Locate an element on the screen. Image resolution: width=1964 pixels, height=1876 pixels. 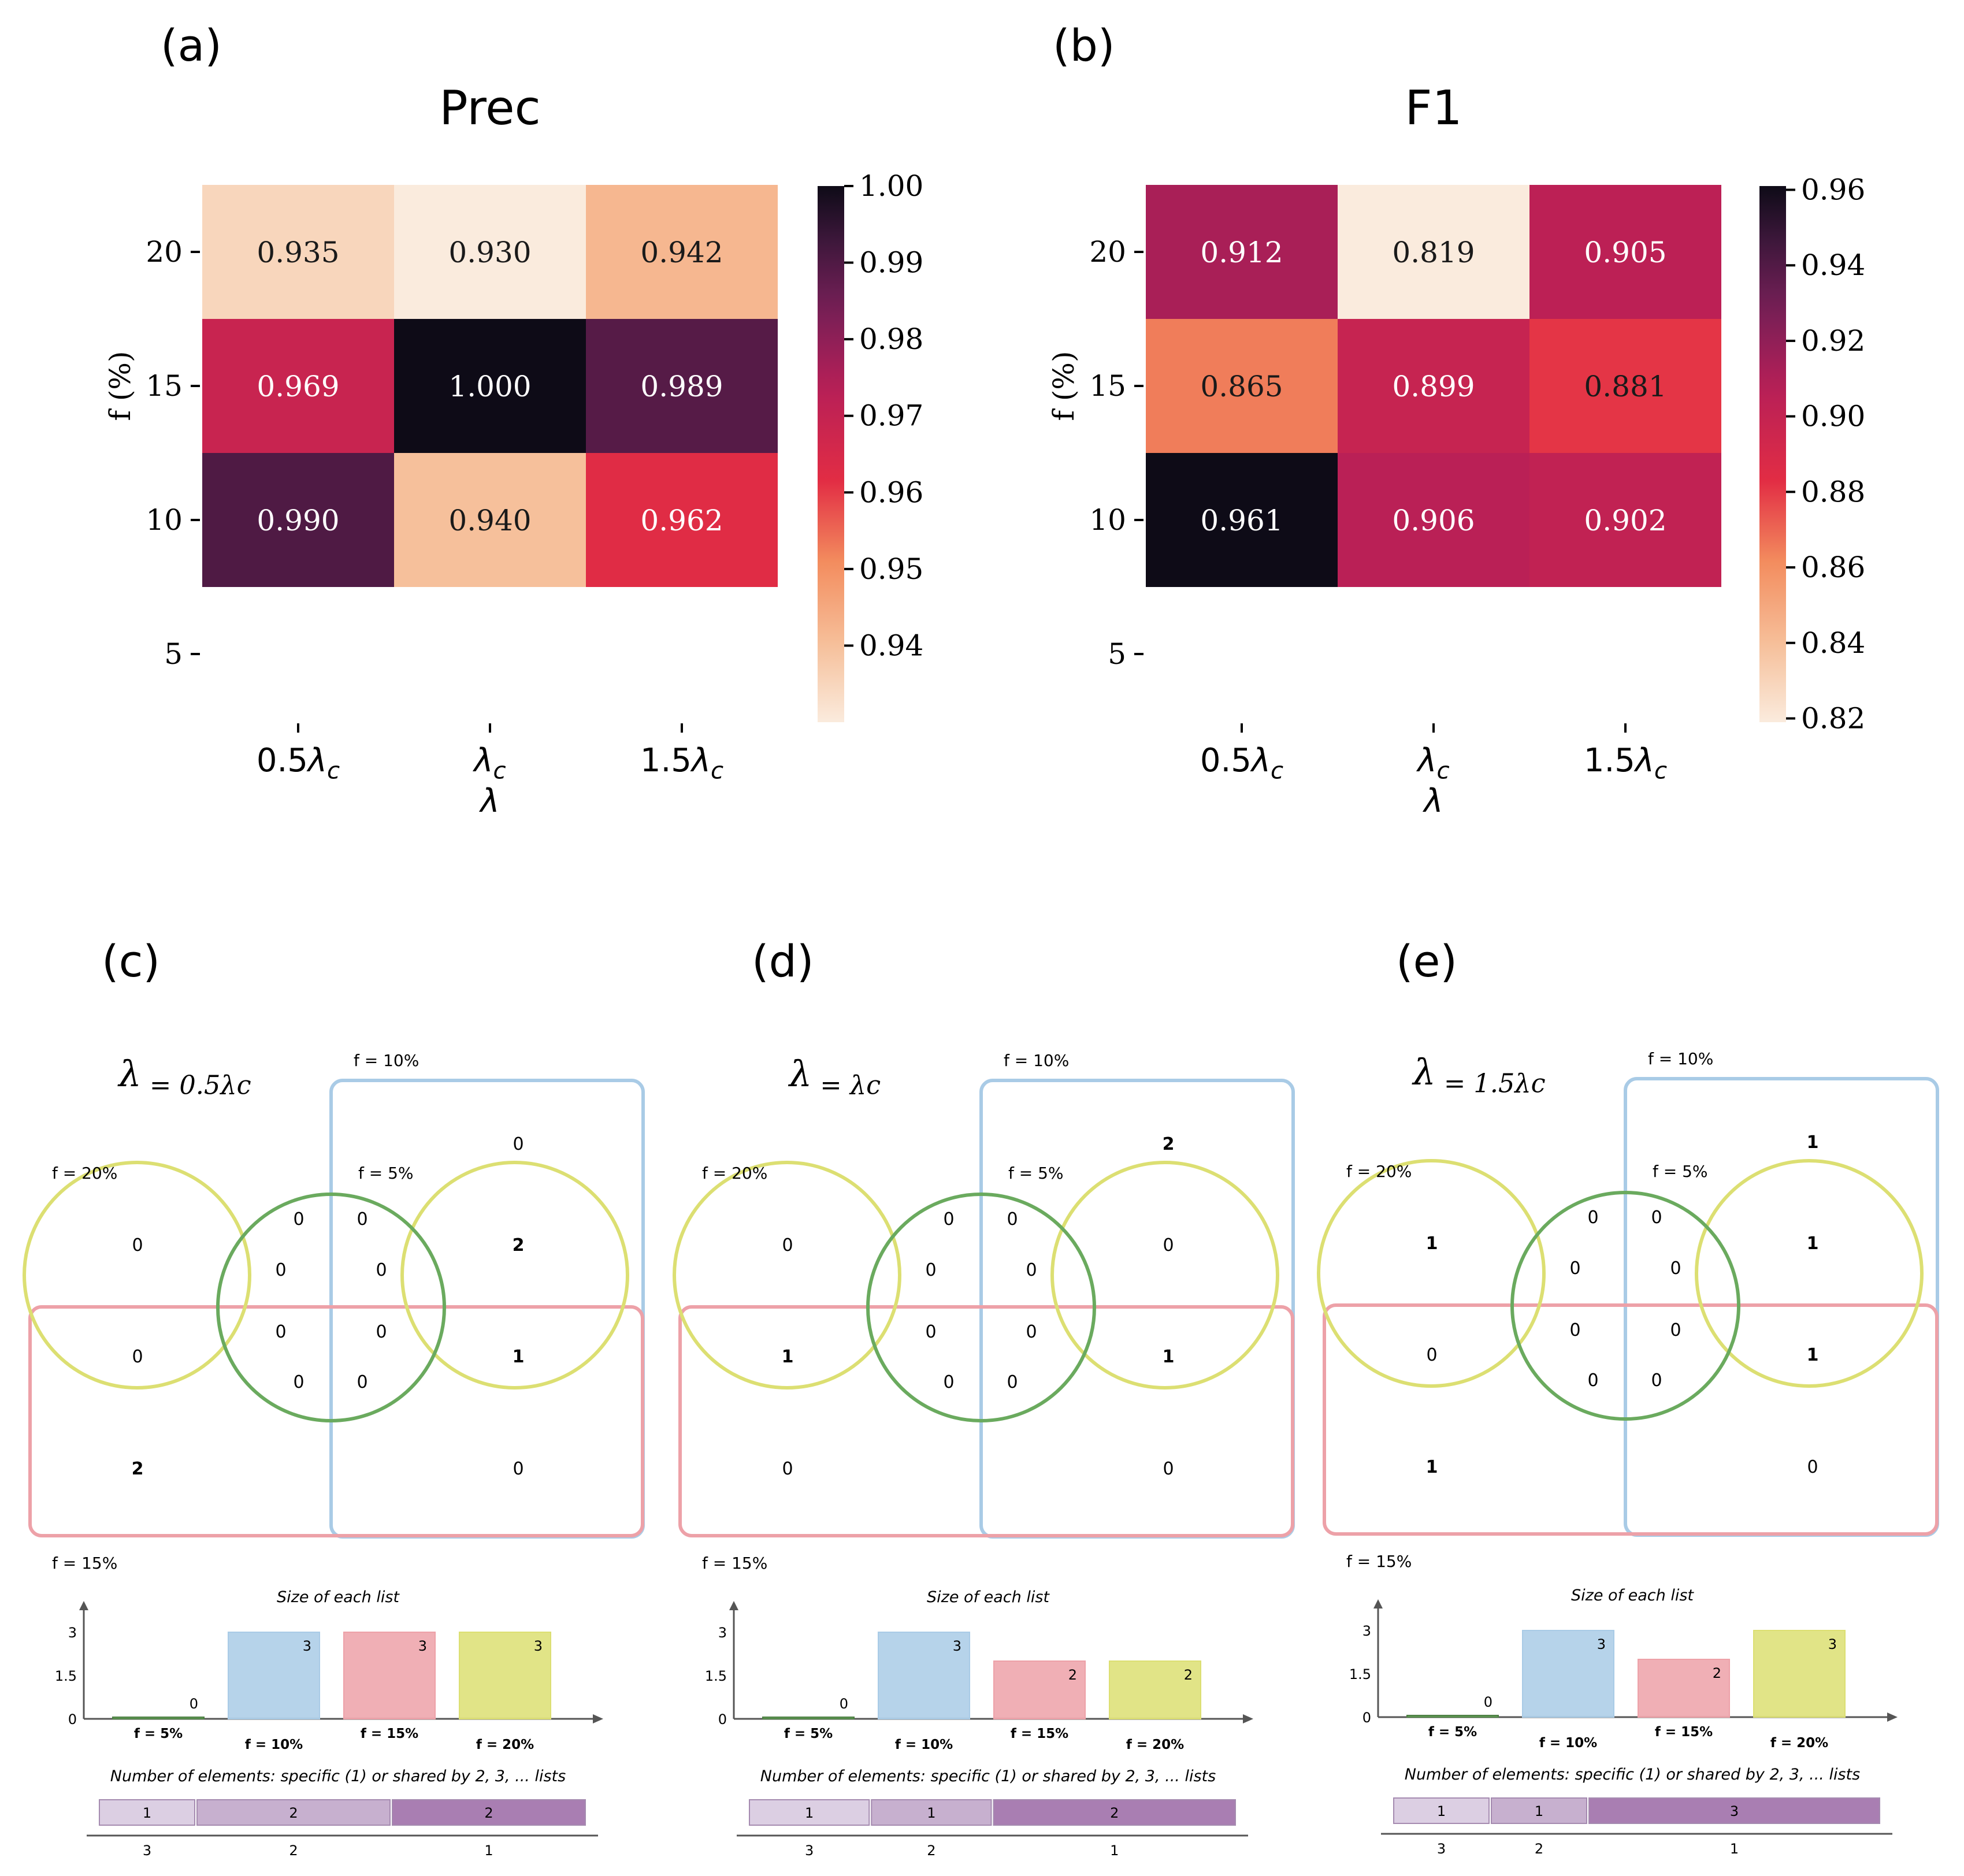
cell-value-label: 0.935 is located at coordinates (298, 252).